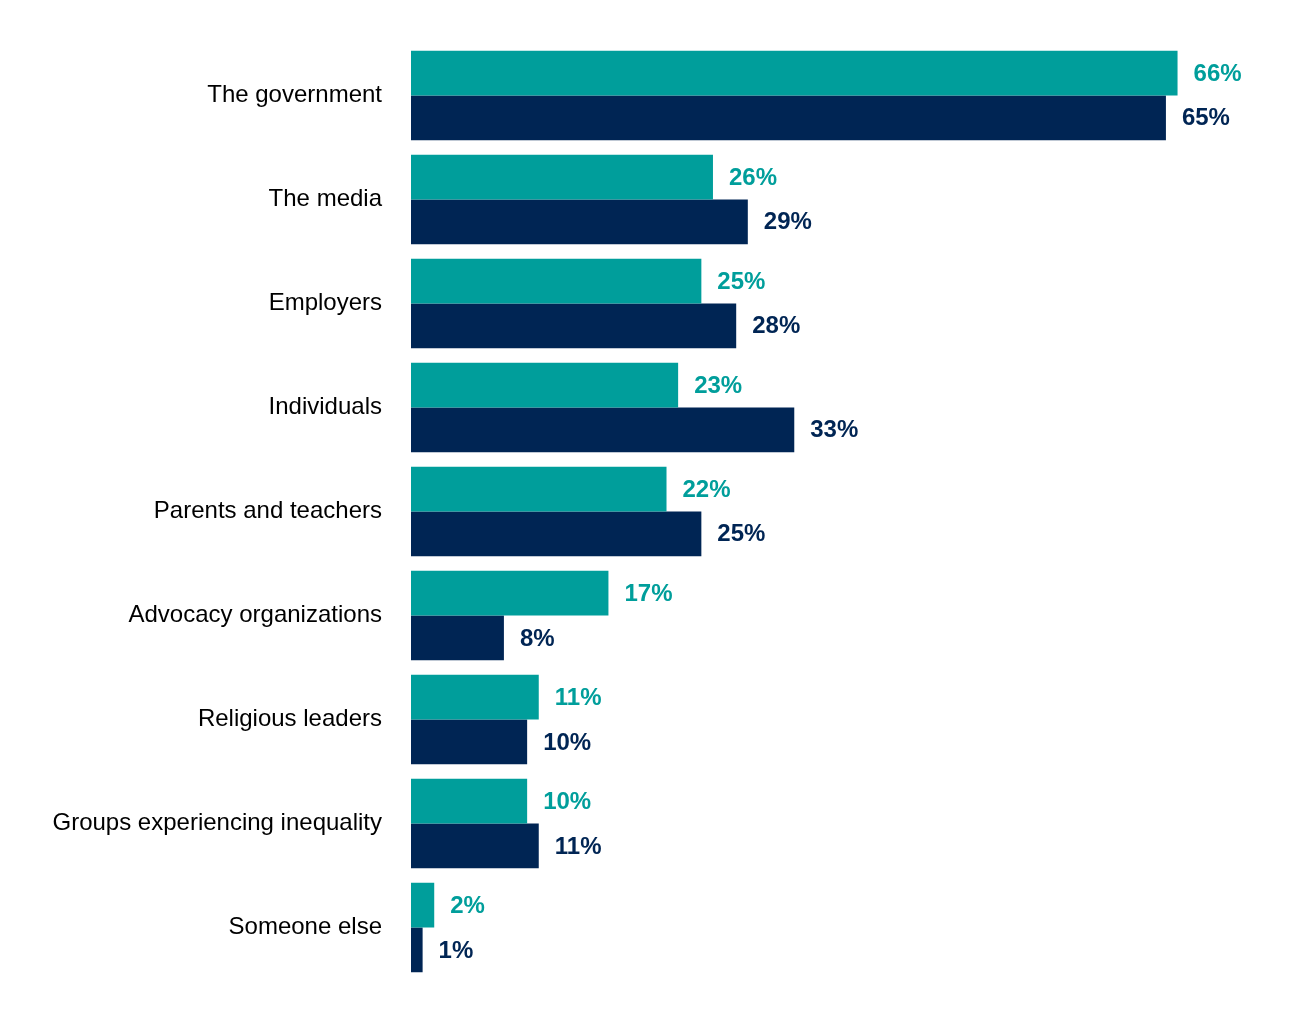 Image resolution: width=1314 pixels, height=1023 pixels. Describe the element at coordinates (295, 94) in the screenshot. I see `y-tick-label: The government` at that location.